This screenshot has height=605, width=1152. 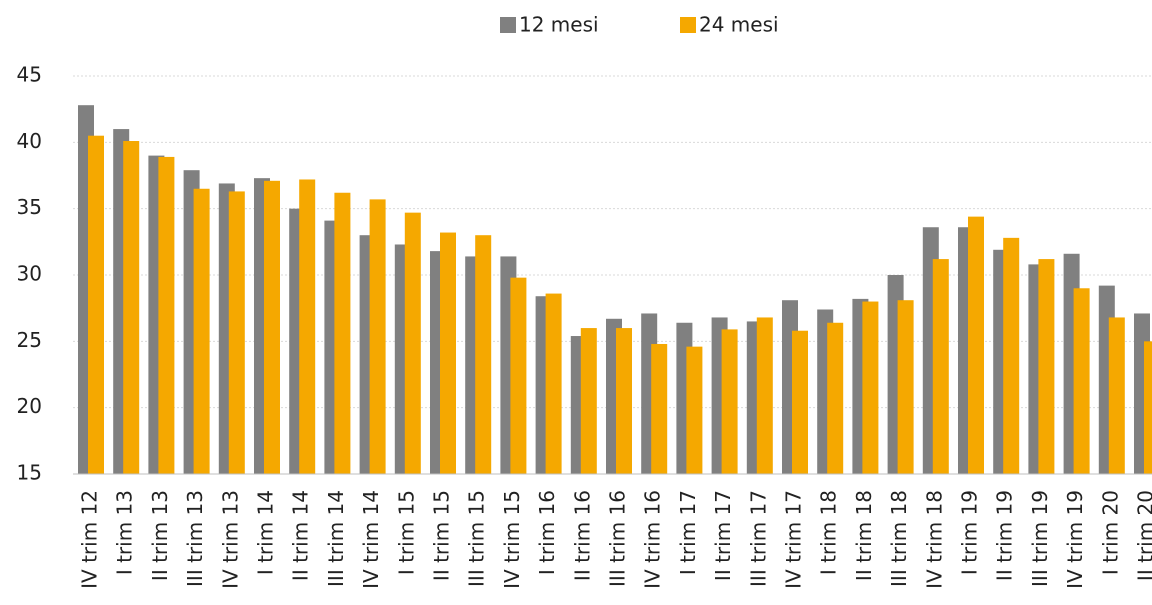 What do you see at coordinates (739, 25) in the screenshot?
I see `legend-label: 24 mesi` at bounding box center [739, 25].